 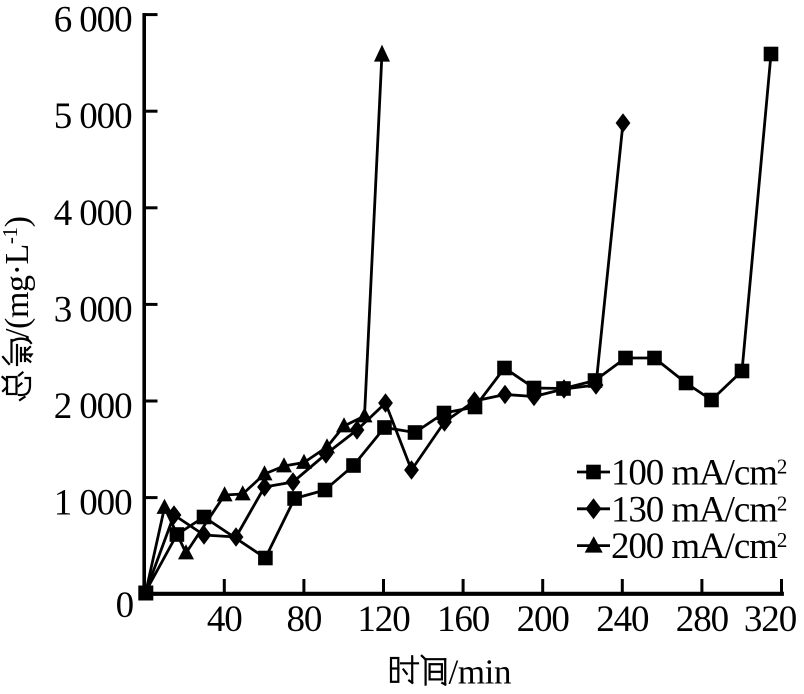 I want to click on svg-text: 100 mA/cm2, so click(x=699, y=473).